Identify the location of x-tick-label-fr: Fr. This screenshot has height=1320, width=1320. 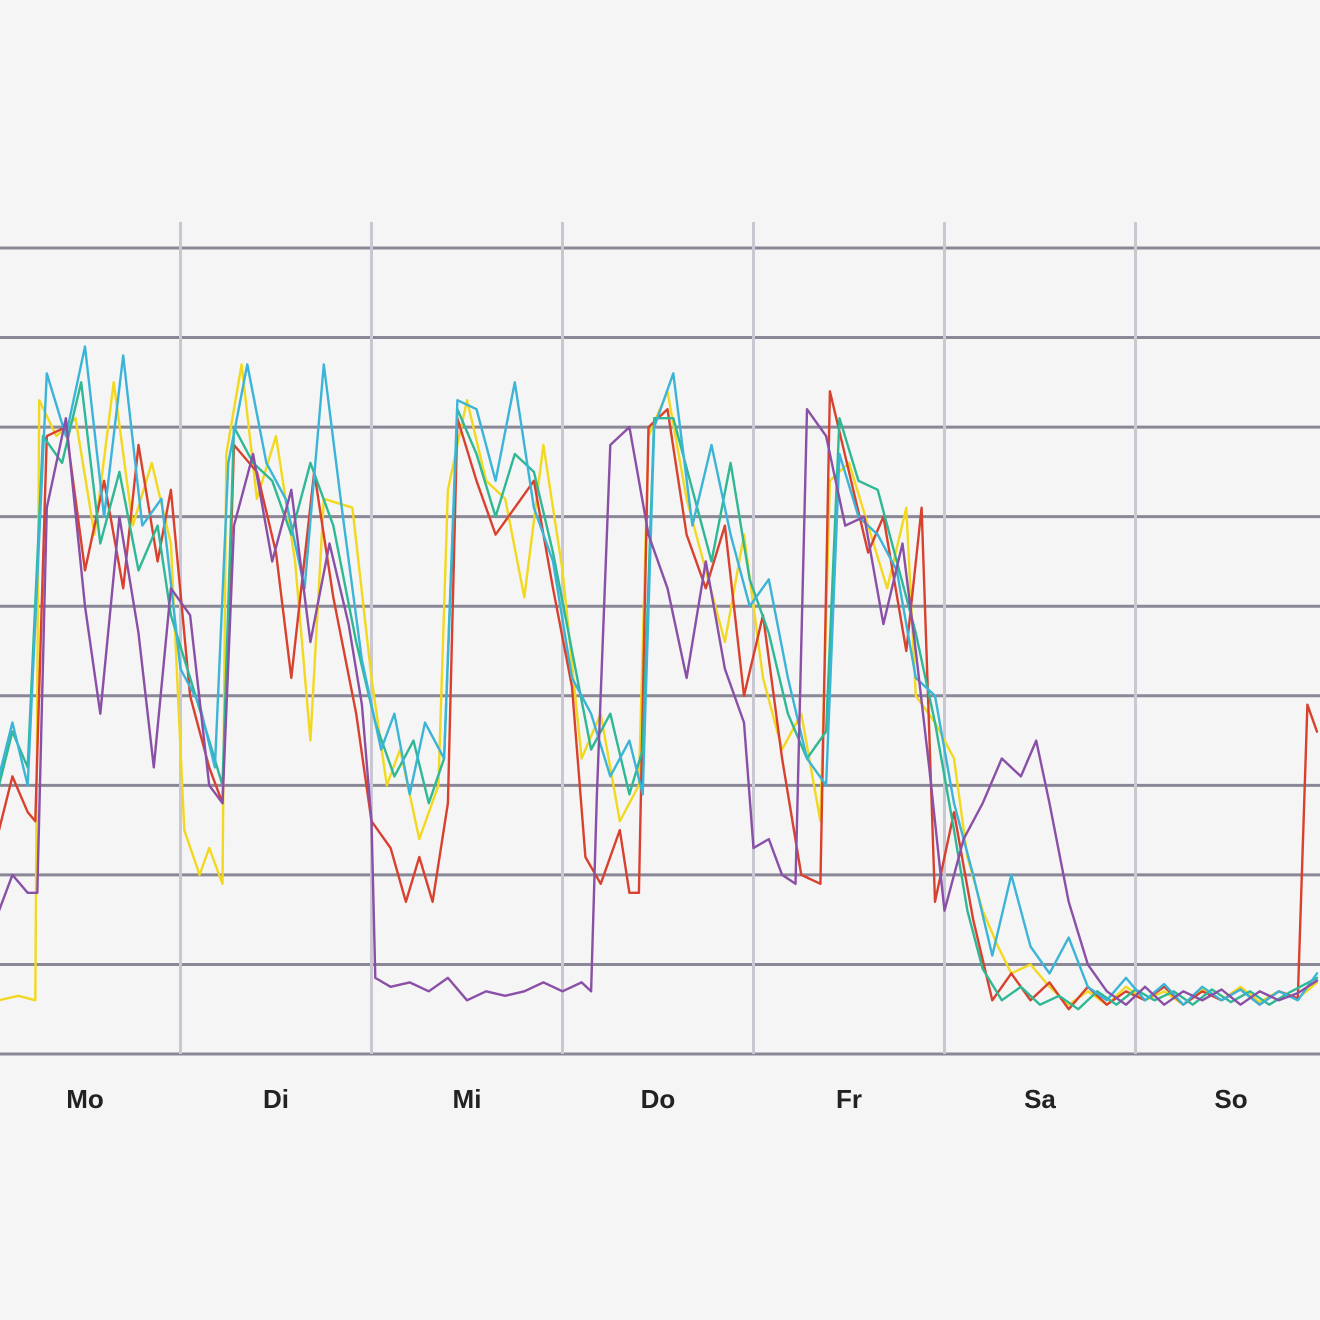
(849, 1099).